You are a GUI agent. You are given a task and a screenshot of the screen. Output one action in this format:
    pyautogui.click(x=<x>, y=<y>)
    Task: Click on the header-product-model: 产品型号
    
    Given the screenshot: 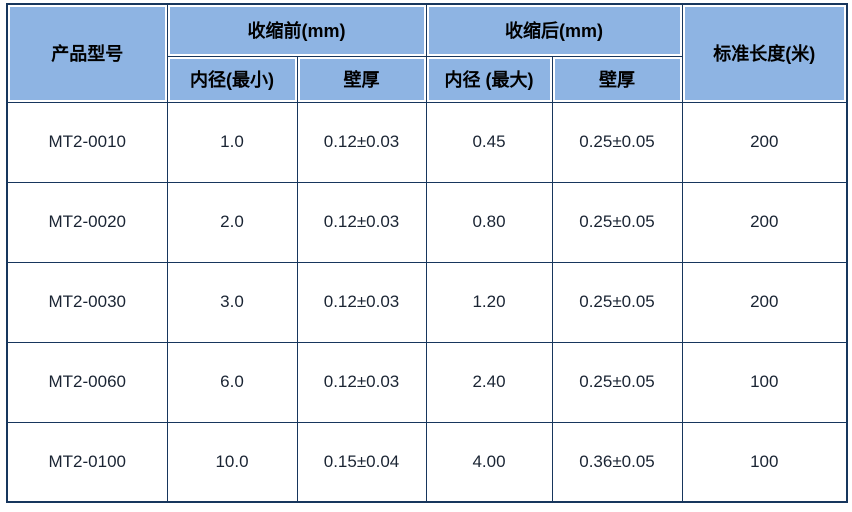 What is the action you would take?
    pyautogui.click(x=87, y=53)
    